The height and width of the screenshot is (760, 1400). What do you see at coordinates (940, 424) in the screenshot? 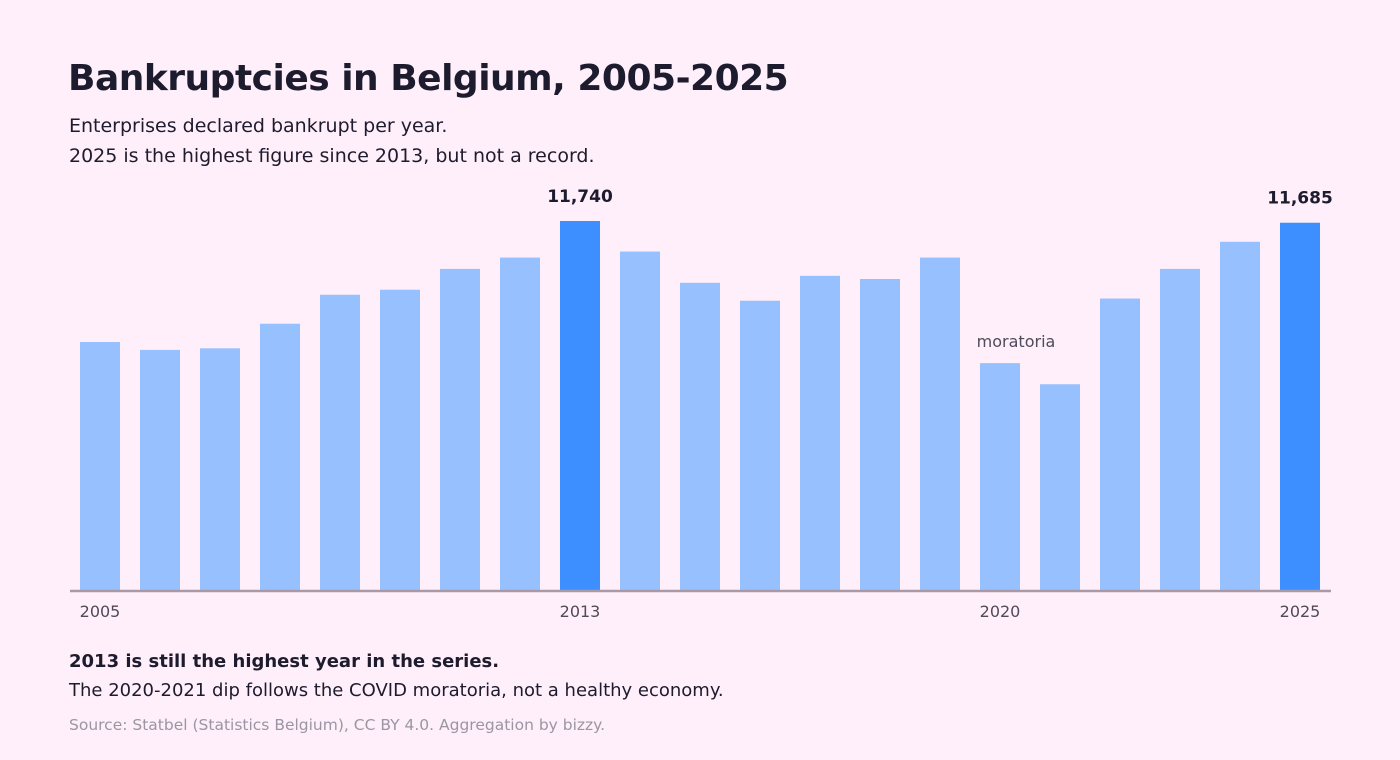
I see `bar-2019` at bounding box center [940, 424].